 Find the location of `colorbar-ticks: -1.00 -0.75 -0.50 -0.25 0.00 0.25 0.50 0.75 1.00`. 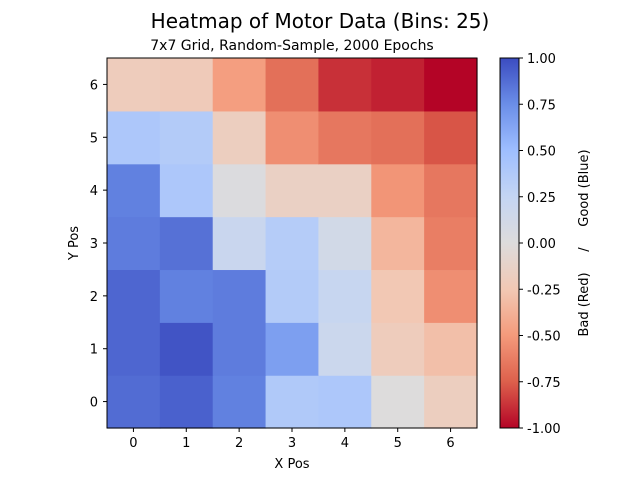

colorbar-ticks: -1.00 -0.75 -0.50 -0.25 0.00 0.25 0.50 0.75 1.00 is located at coordinates (540, 244).